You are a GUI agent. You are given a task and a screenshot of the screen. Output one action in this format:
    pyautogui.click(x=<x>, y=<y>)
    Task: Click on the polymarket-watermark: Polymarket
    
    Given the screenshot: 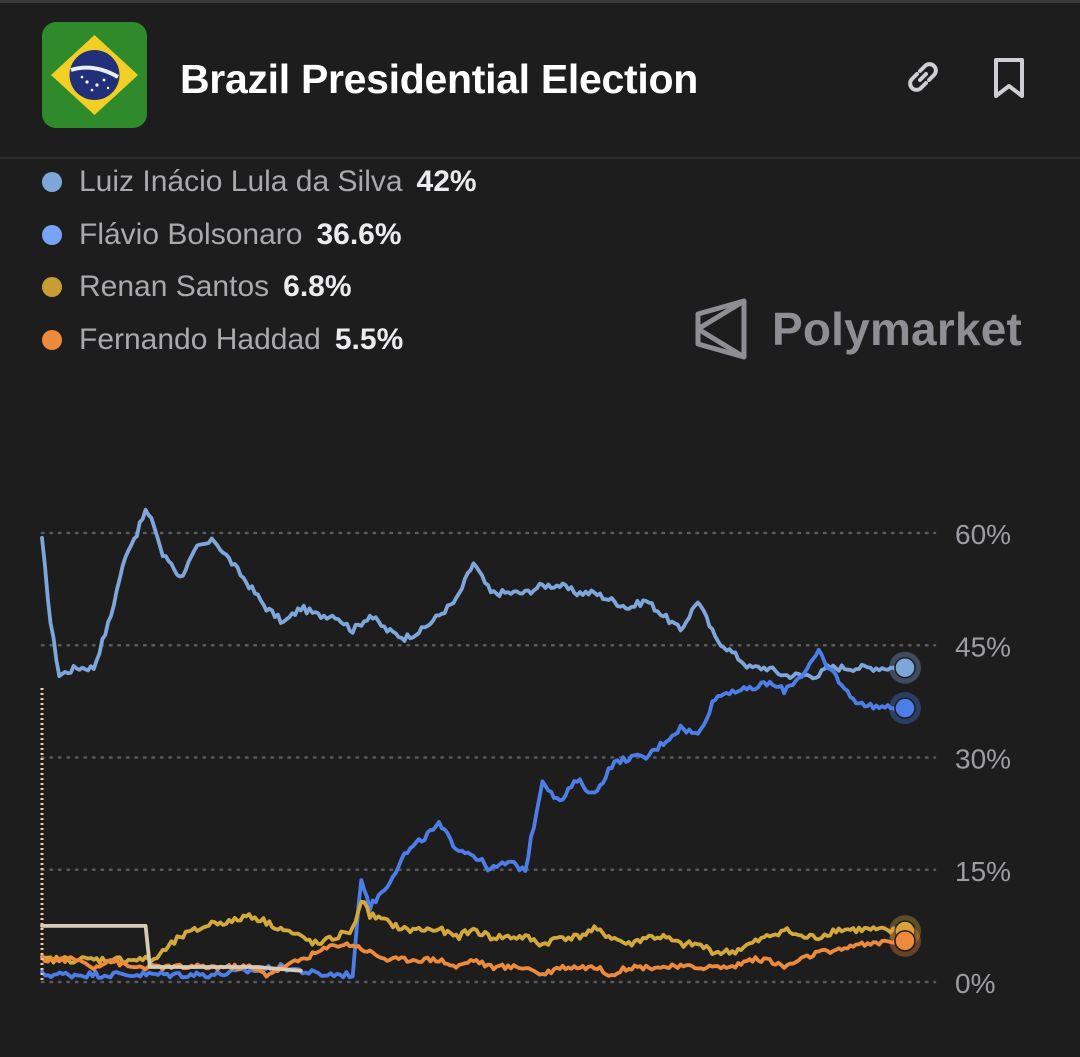 What is the action you would take?
    pyautogui.click(x=858, y=329)
    